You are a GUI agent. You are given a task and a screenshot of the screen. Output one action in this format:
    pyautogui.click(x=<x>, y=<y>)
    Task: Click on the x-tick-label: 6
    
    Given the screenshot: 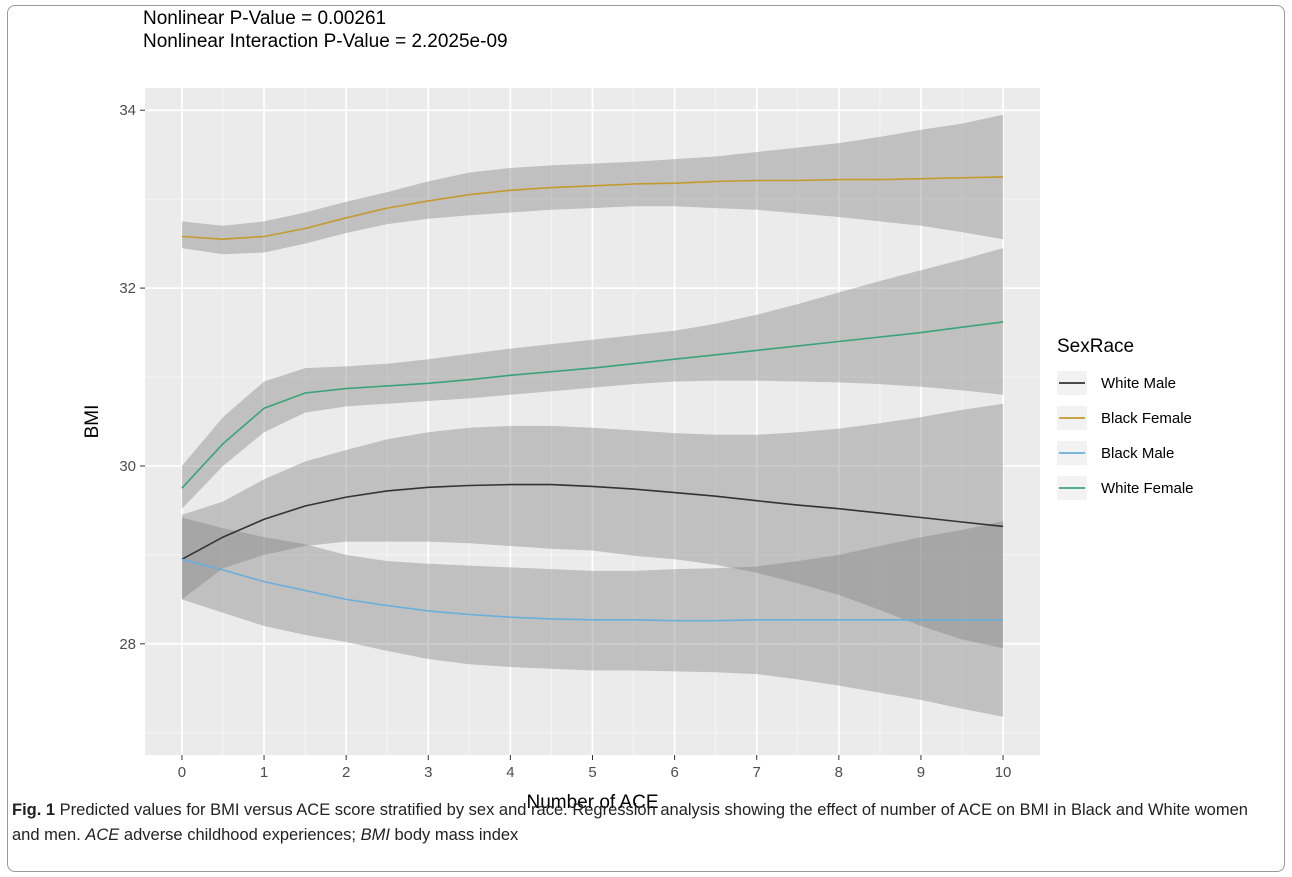 What is the action you would take?
    pyautogui.click(x=674, y=772)
    